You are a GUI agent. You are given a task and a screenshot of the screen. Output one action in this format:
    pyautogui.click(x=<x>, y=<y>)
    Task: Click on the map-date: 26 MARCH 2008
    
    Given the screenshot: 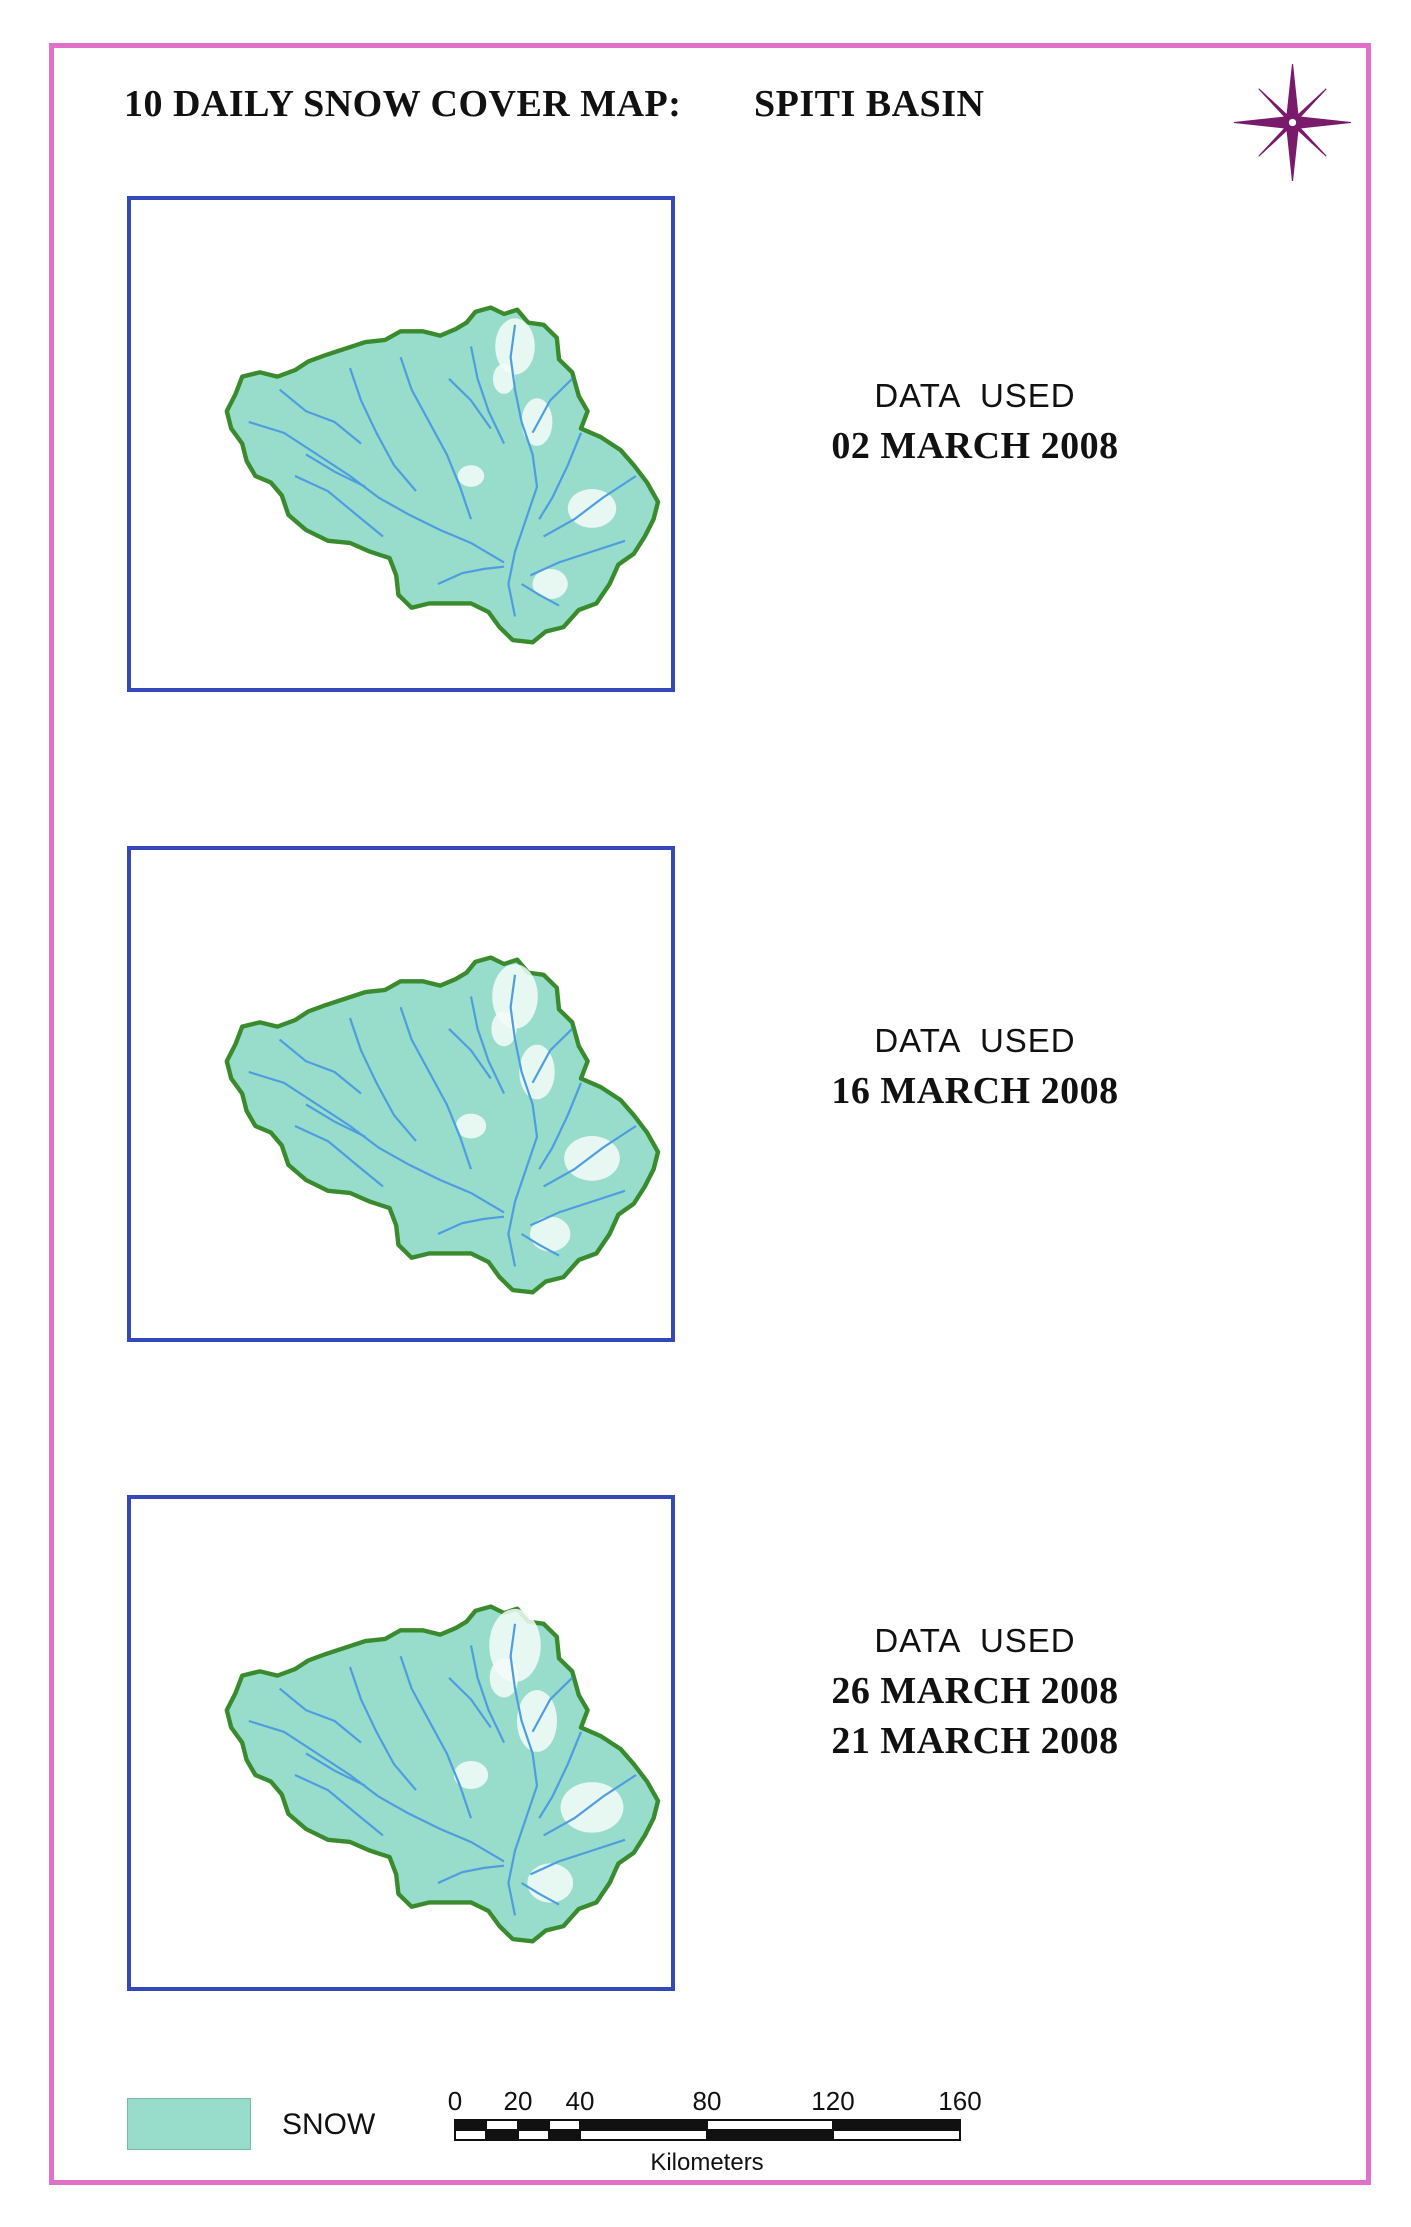 What is the action you would take?
    pyautogui.click(x=975, y=1691)
    